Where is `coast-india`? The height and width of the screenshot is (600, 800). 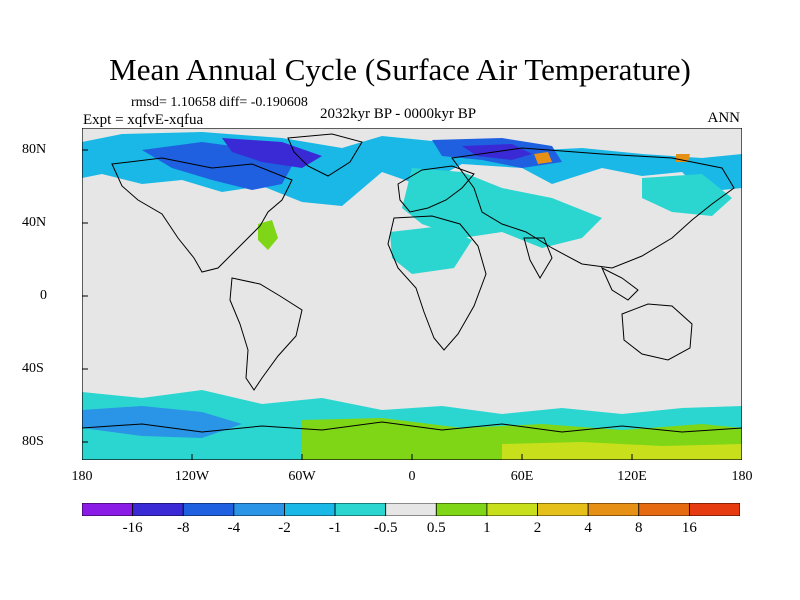 coast-india is located at coordinates (538, 258).